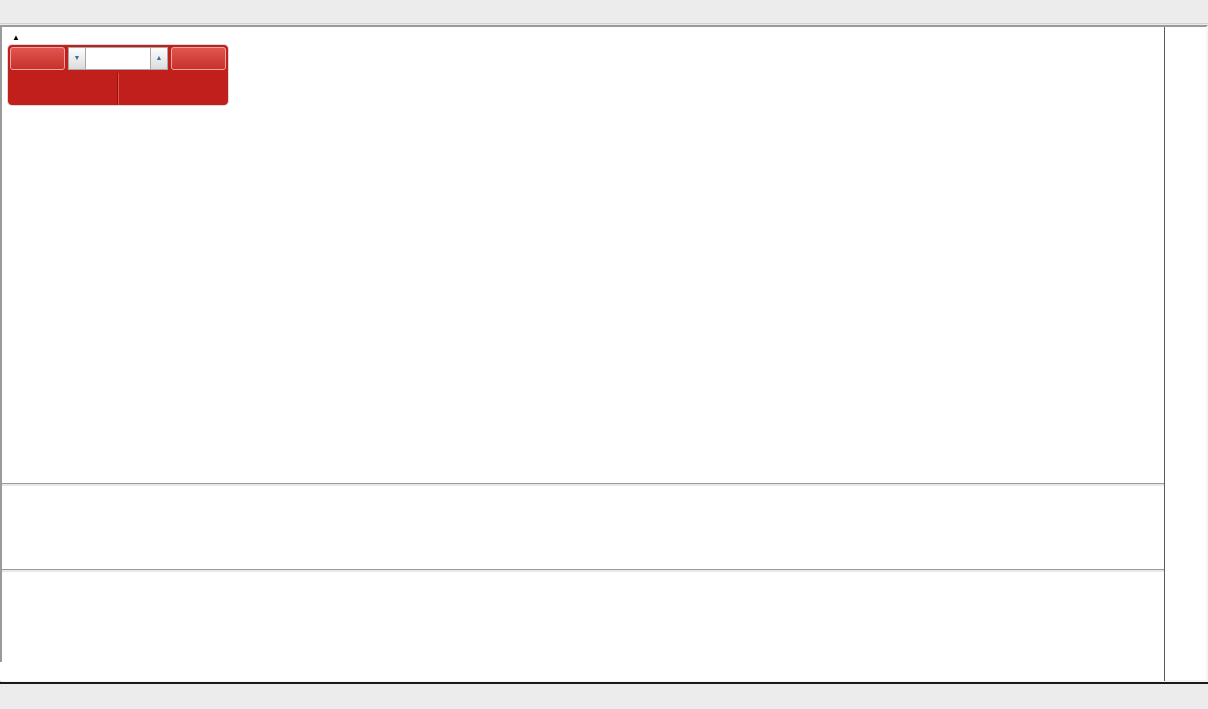 The width and height of the screenshot is (1208, 709). What do you see at coordinates (582, 616) in the screenshot?
I see `rsi-indicator-canvas` at bounding box center [582, 616].